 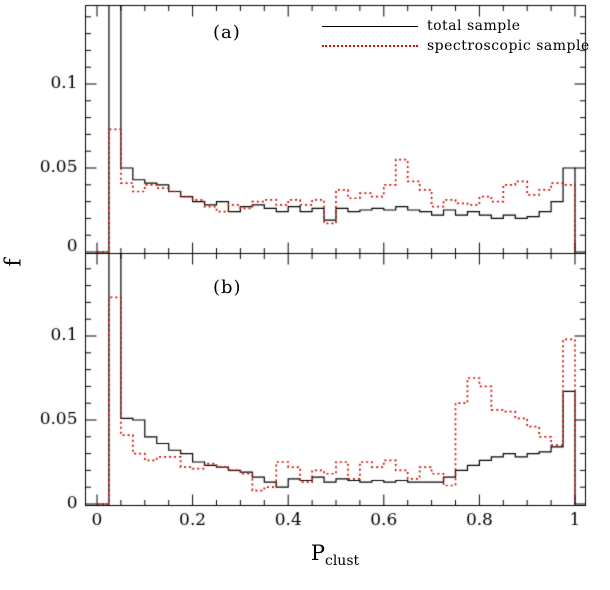 What do you see at coordinates (342, 561) in the screenshot?
I see `x-axis-label-subscript: clust` at bounding box center [342, 561].